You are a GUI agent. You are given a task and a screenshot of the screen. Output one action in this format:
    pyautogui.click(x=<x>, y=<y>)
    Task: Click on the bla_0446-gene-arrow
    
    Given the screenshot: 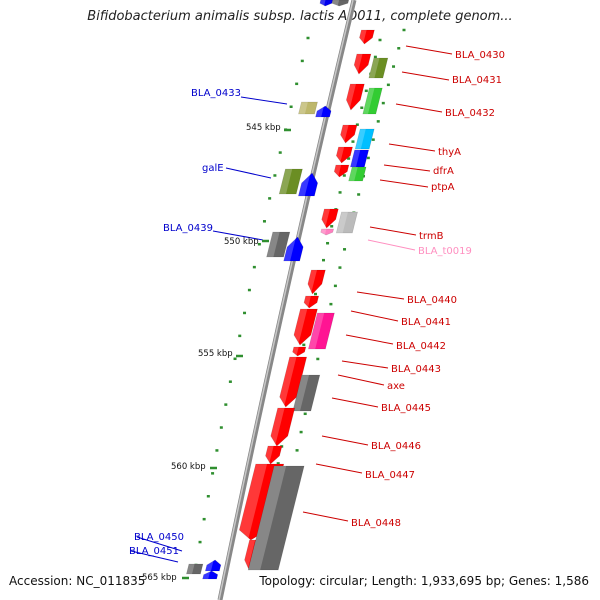 What is the action you would take?
    pyautogui.click(x=274, y=455)
    